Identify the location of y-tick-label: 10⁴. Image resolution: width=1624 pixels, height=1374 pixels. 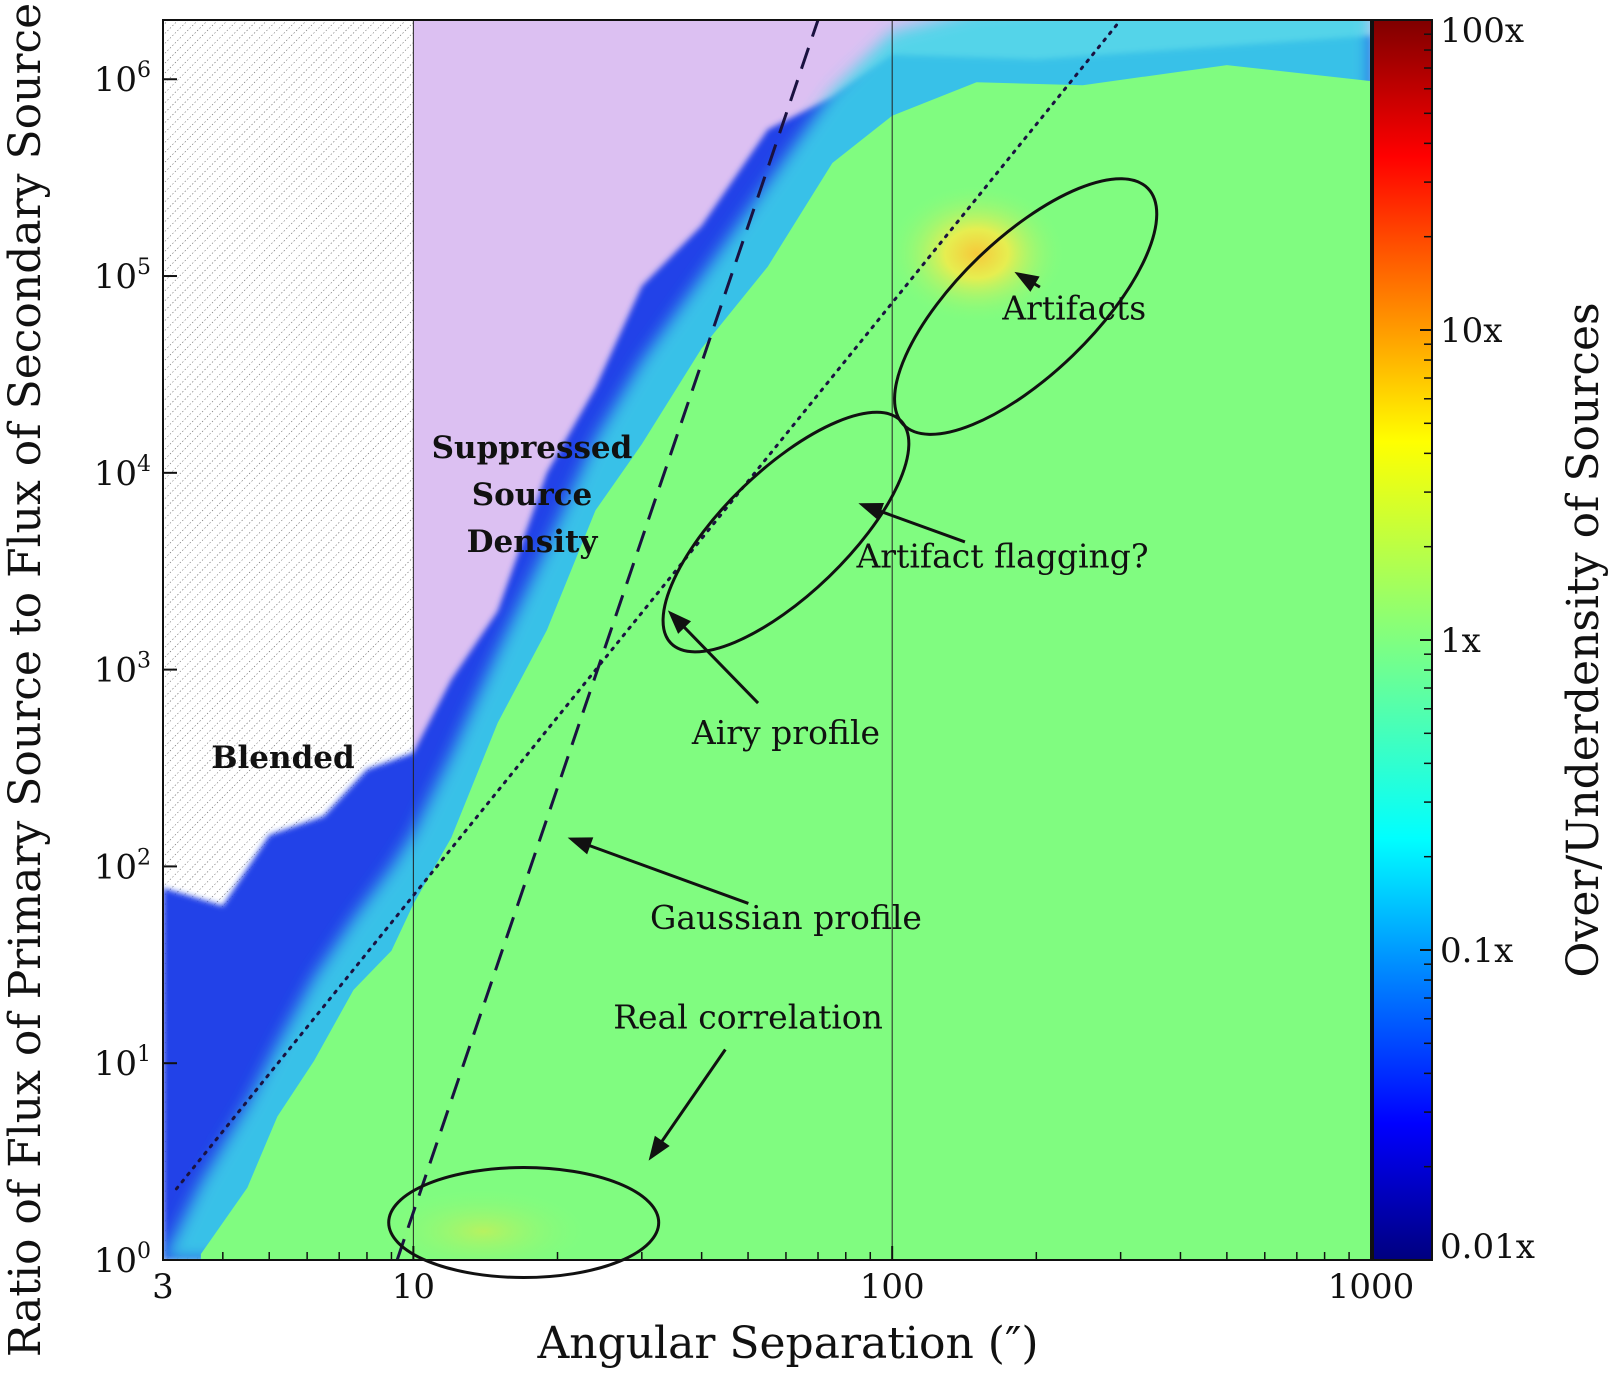
(122, 473).